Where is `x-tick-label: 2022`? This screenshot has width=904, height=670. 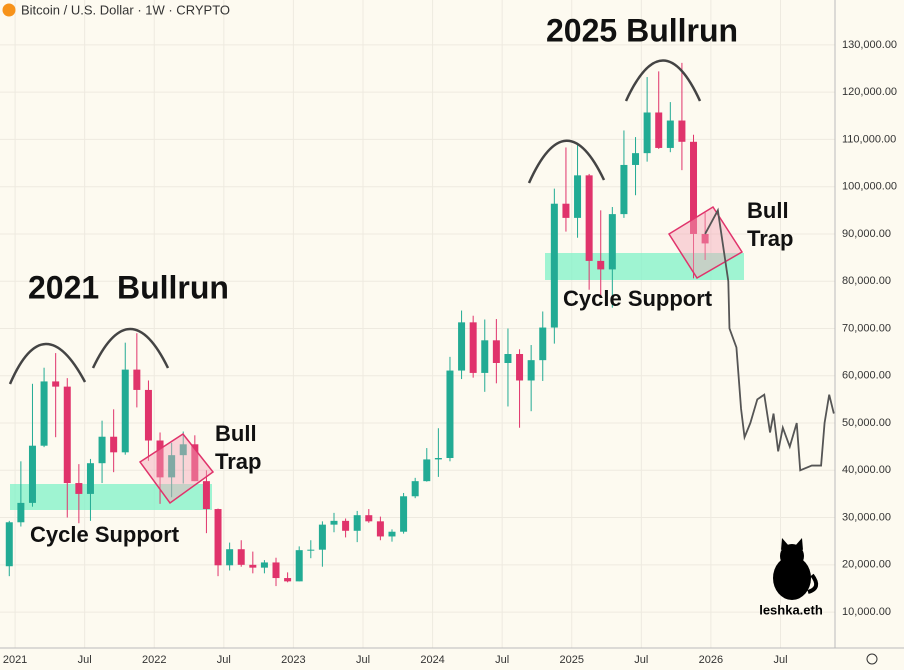
x-tick-label: 2022 is located at coordinates (154, 660).